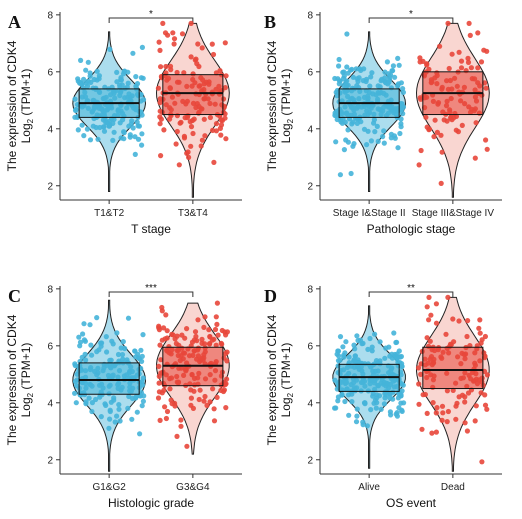 Image resolution: width=522 pixels, height=519 pixels. I want to click on significance-label: *, so click(411, 14).